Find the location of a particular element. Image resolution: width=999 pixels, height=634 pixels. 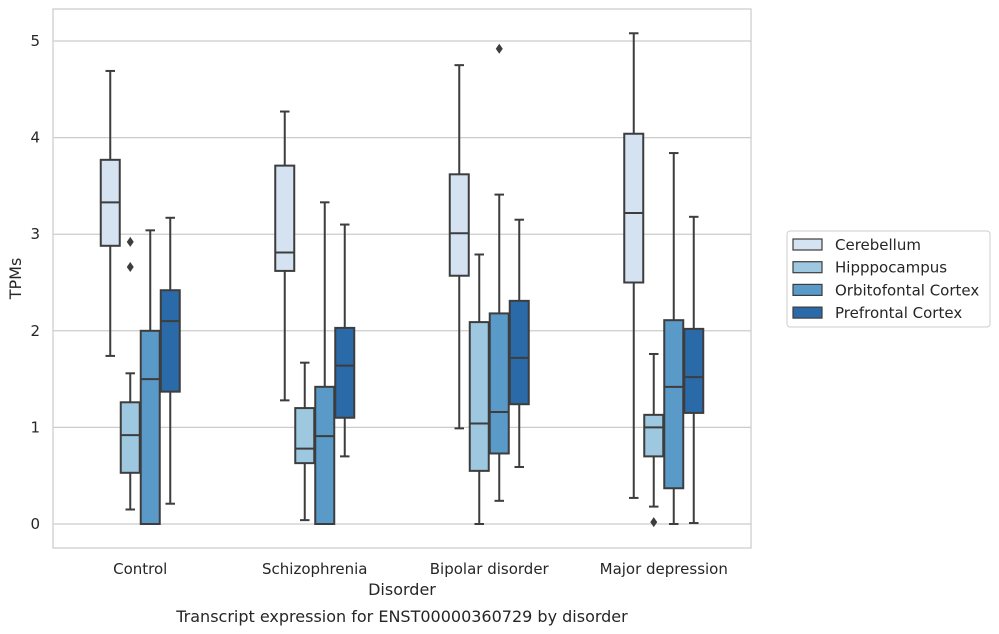

x-tick-label: Bipolar disorder is located at coordinates (490, 569).